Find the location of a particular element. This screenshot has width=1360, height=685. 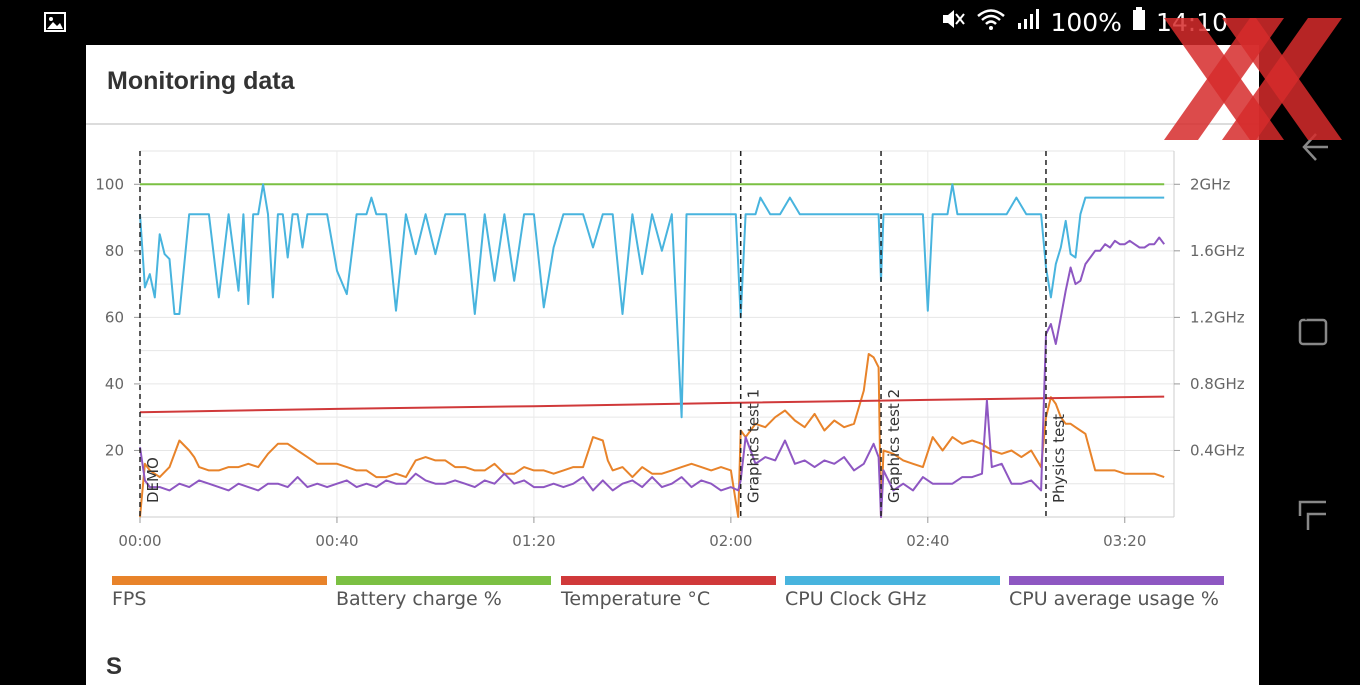

multiwindow-icon is located at coordinates (1313, 518).